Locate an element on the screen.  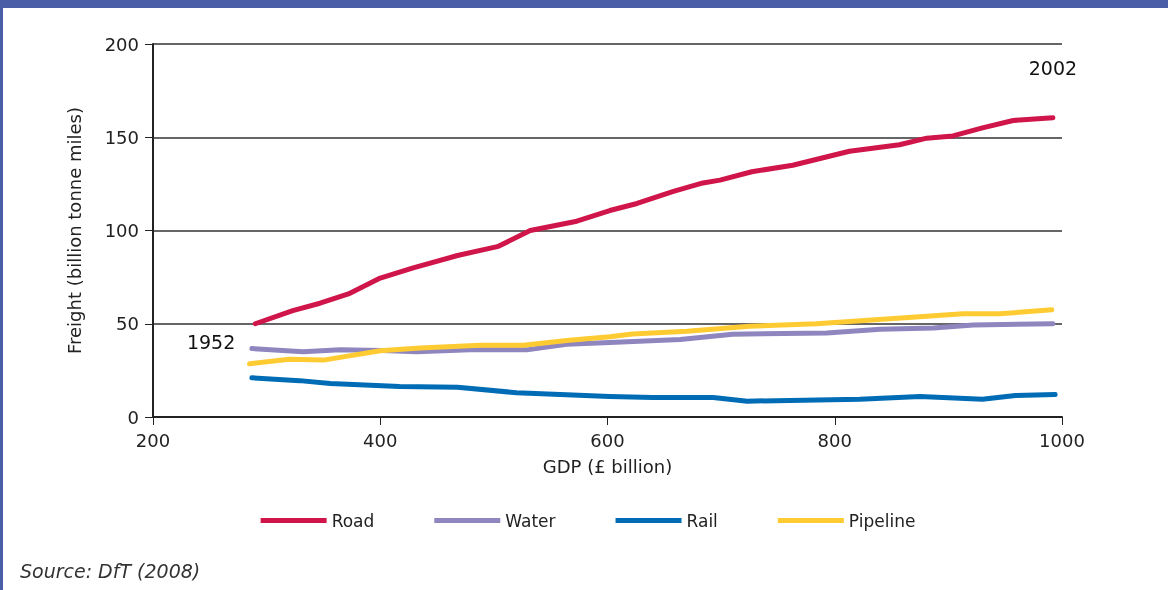
y-tick-label: 0 is located at coordinates (133, 417).